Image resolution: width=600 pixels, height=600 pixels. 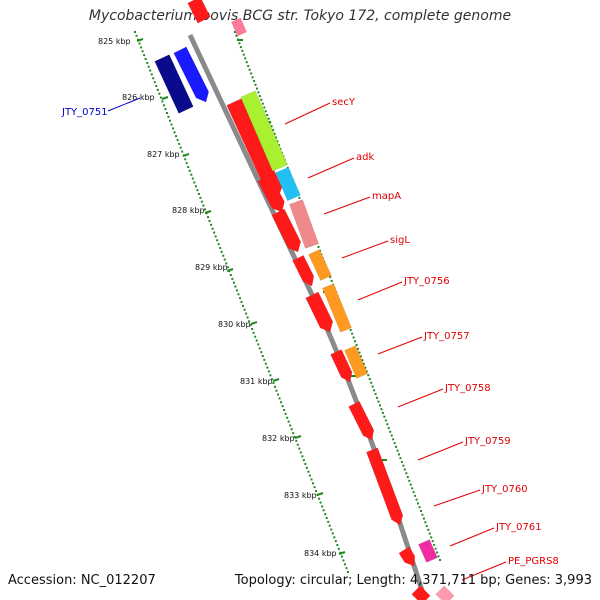 What do you see at coordinates (82, 580) in the screenshot?
I see `accession-text: Accession: NC_012207` at bounding box center [82, 580].